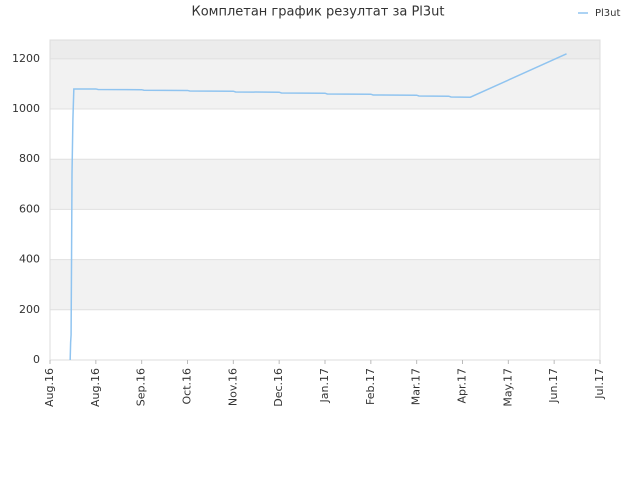  Describe the element at coordinates (29, 259) in the screenshot. I see `y-tick-label: 400` at that location.